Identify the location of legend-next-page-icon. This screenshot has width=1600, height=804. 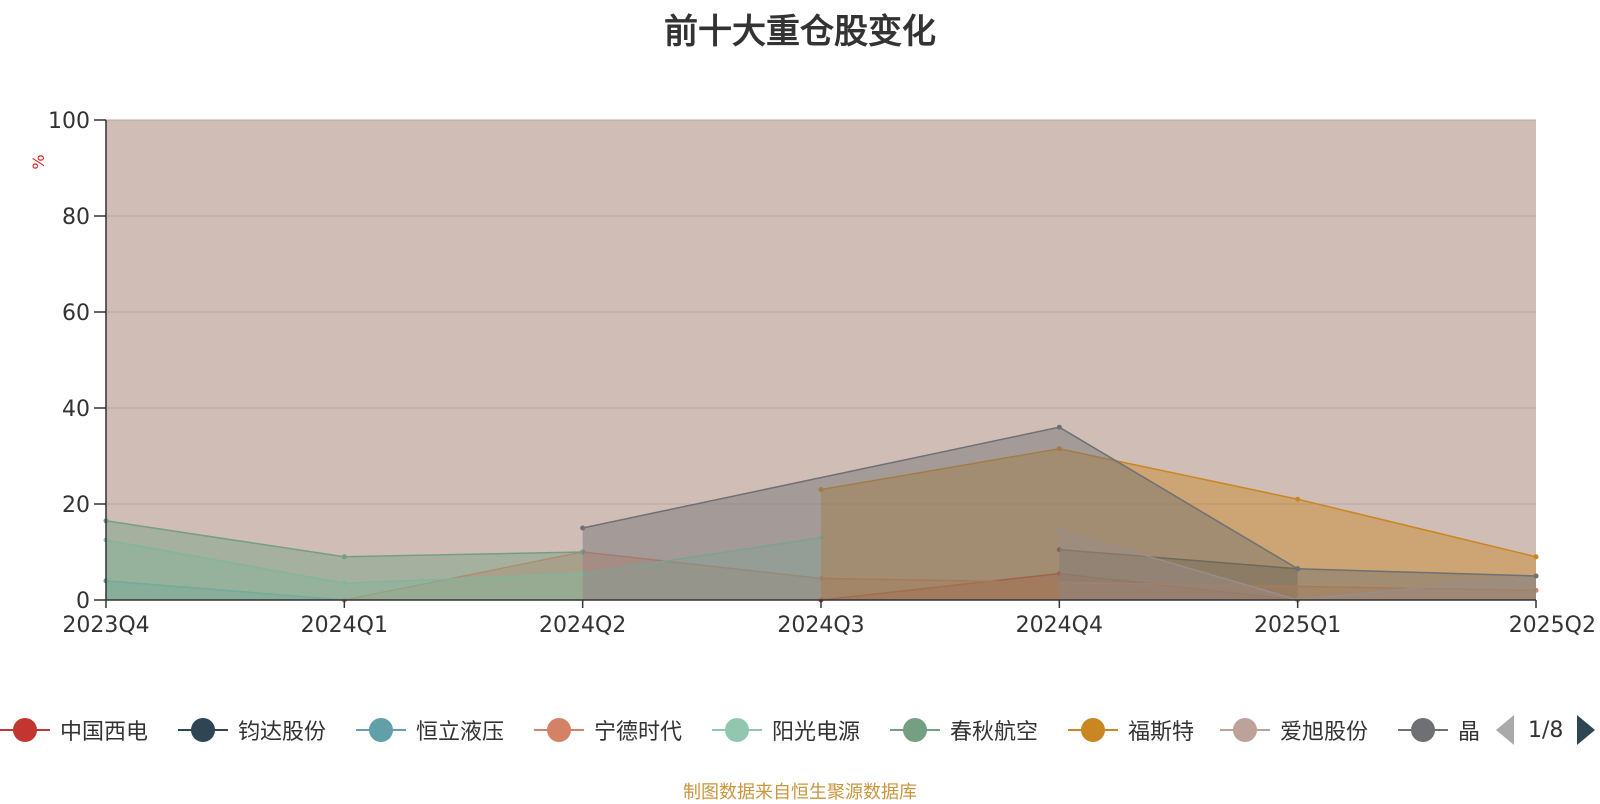
(1586, 730).